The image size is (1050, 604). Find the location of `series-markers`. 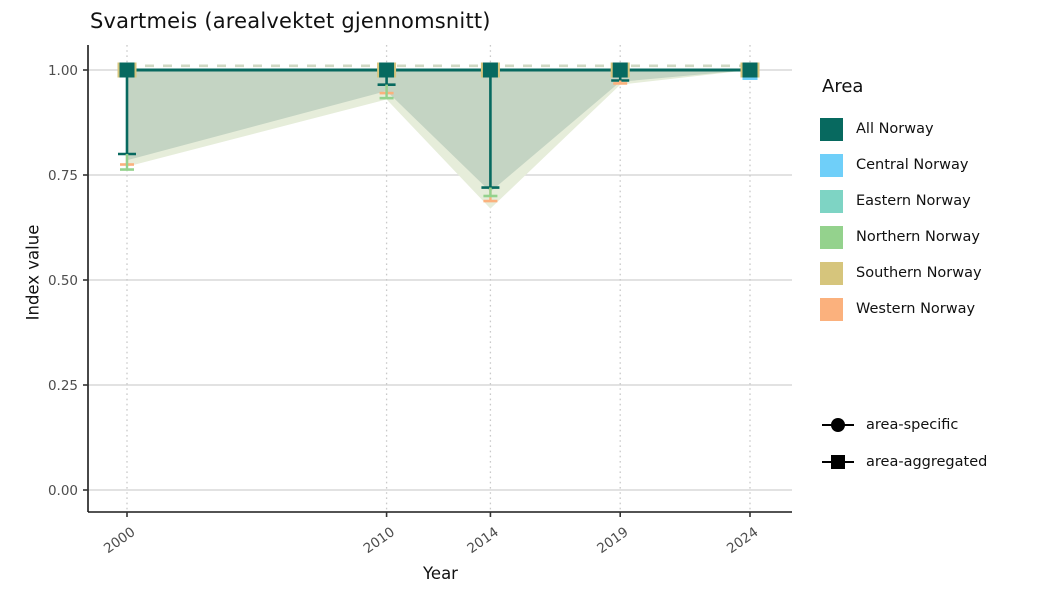

series-markers is located at coordinates (438, 71).